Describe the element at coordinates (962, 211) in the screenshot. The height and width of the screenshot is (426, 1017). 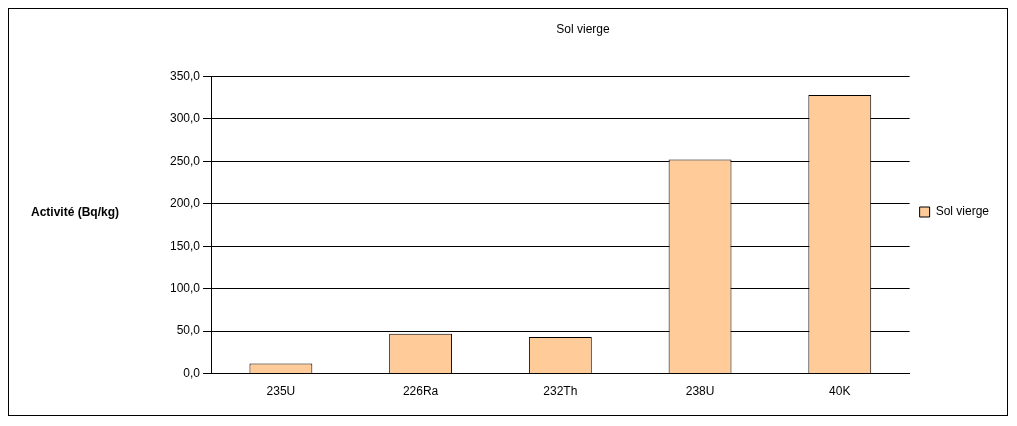
I see `legend-label: Sol vierge` at that location.